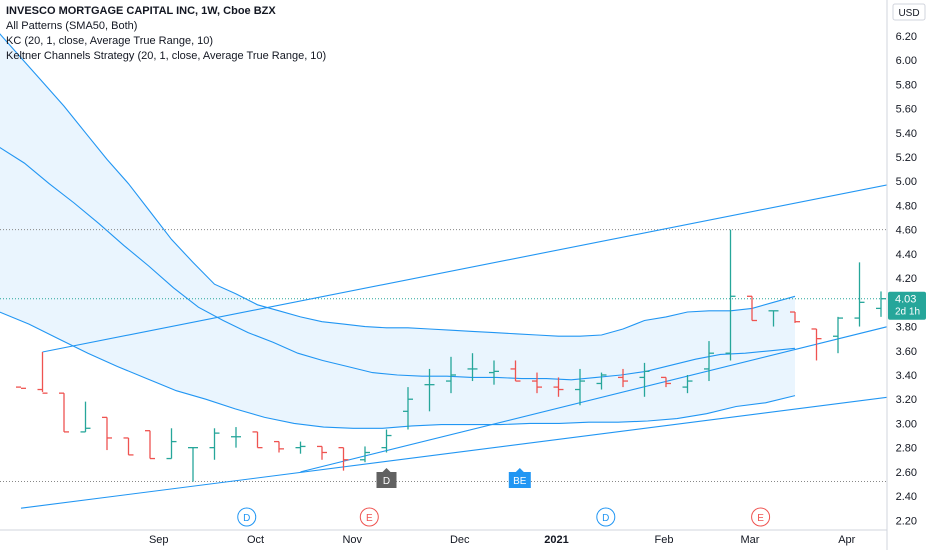 The image size is (932, 555). What do you see at coordinates (906, 328) in the screenshot?
I see `y-tick-label: 3.80` at bounding box center [906, 328].